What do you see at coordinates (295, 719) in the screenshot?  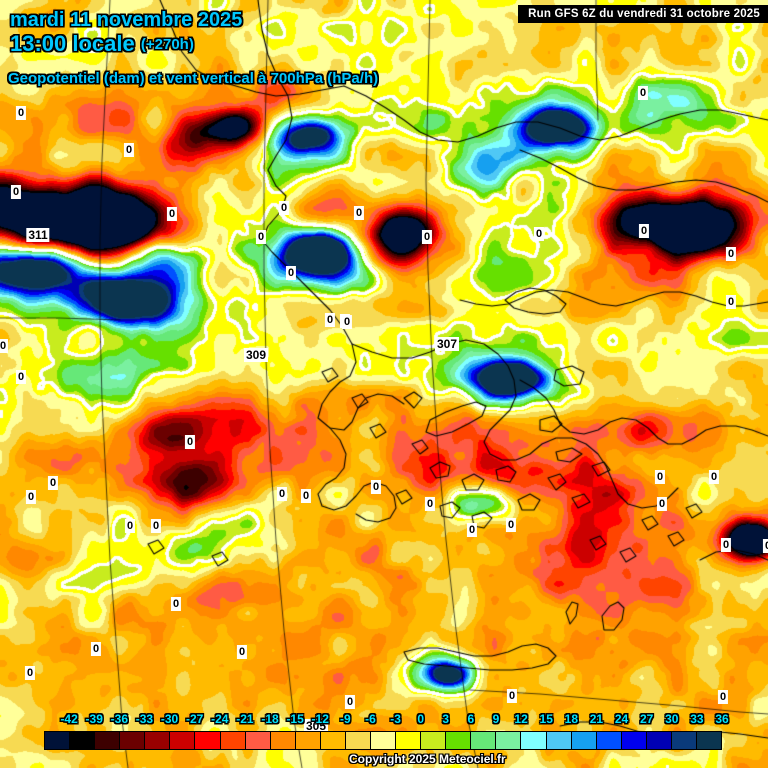 I see `colorbar-tick-label: -15` at bounding box center [295, 719].